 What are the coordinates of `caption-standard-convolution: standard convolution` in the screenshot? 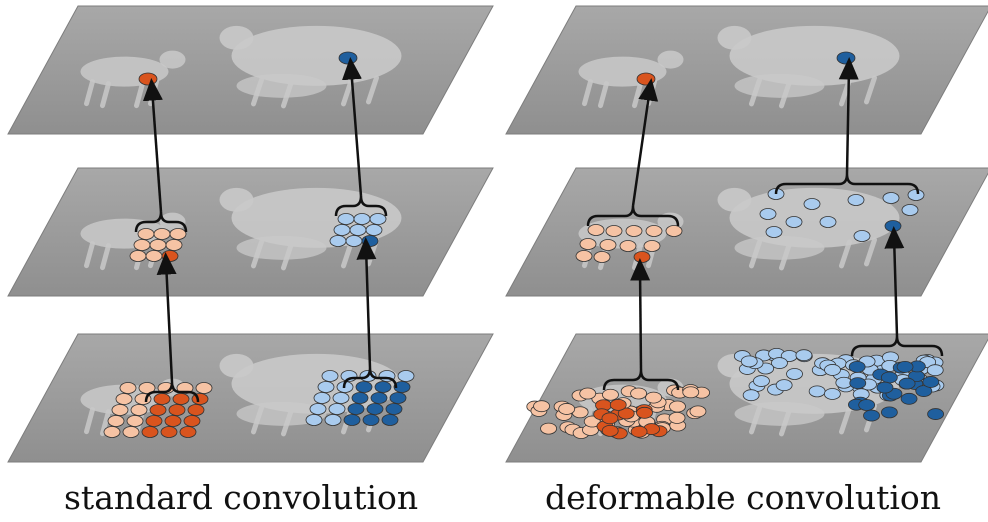 It's located at (241, 497).